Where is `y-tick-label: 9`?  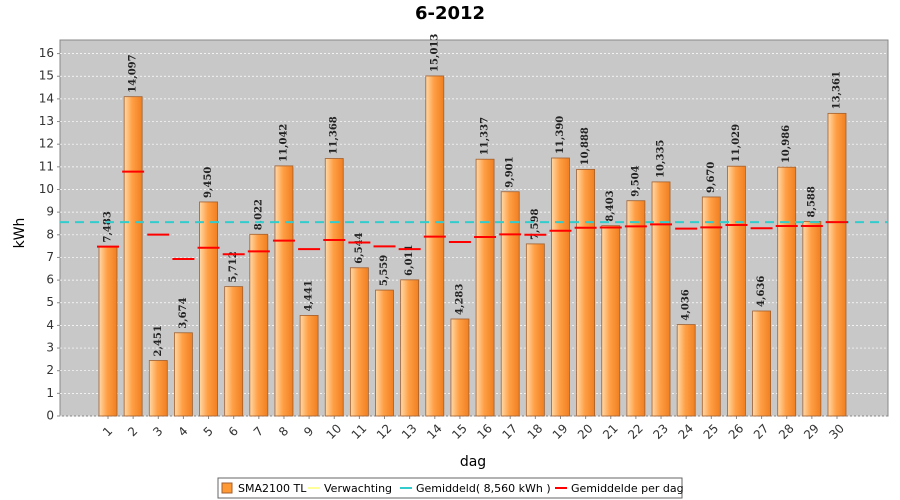 y-tick-label: 9 is located at coordinates (50, 212).